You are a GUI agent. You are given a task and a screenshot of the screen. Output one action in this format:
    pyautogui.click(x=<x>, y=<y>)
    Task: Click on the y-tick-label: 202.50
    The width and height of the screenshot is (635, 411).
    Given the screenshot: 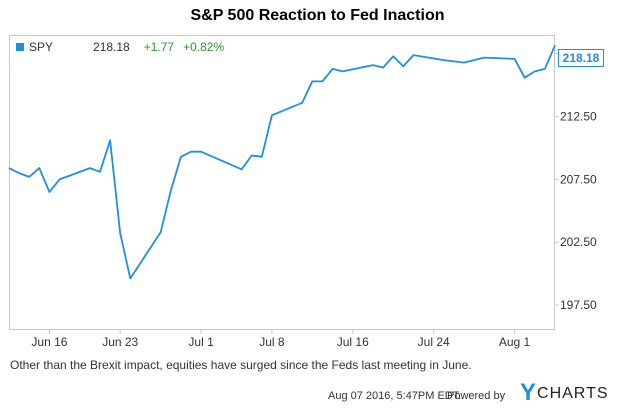 What is the action you would take?
    pyautogui.click(x=578, y=242)
    